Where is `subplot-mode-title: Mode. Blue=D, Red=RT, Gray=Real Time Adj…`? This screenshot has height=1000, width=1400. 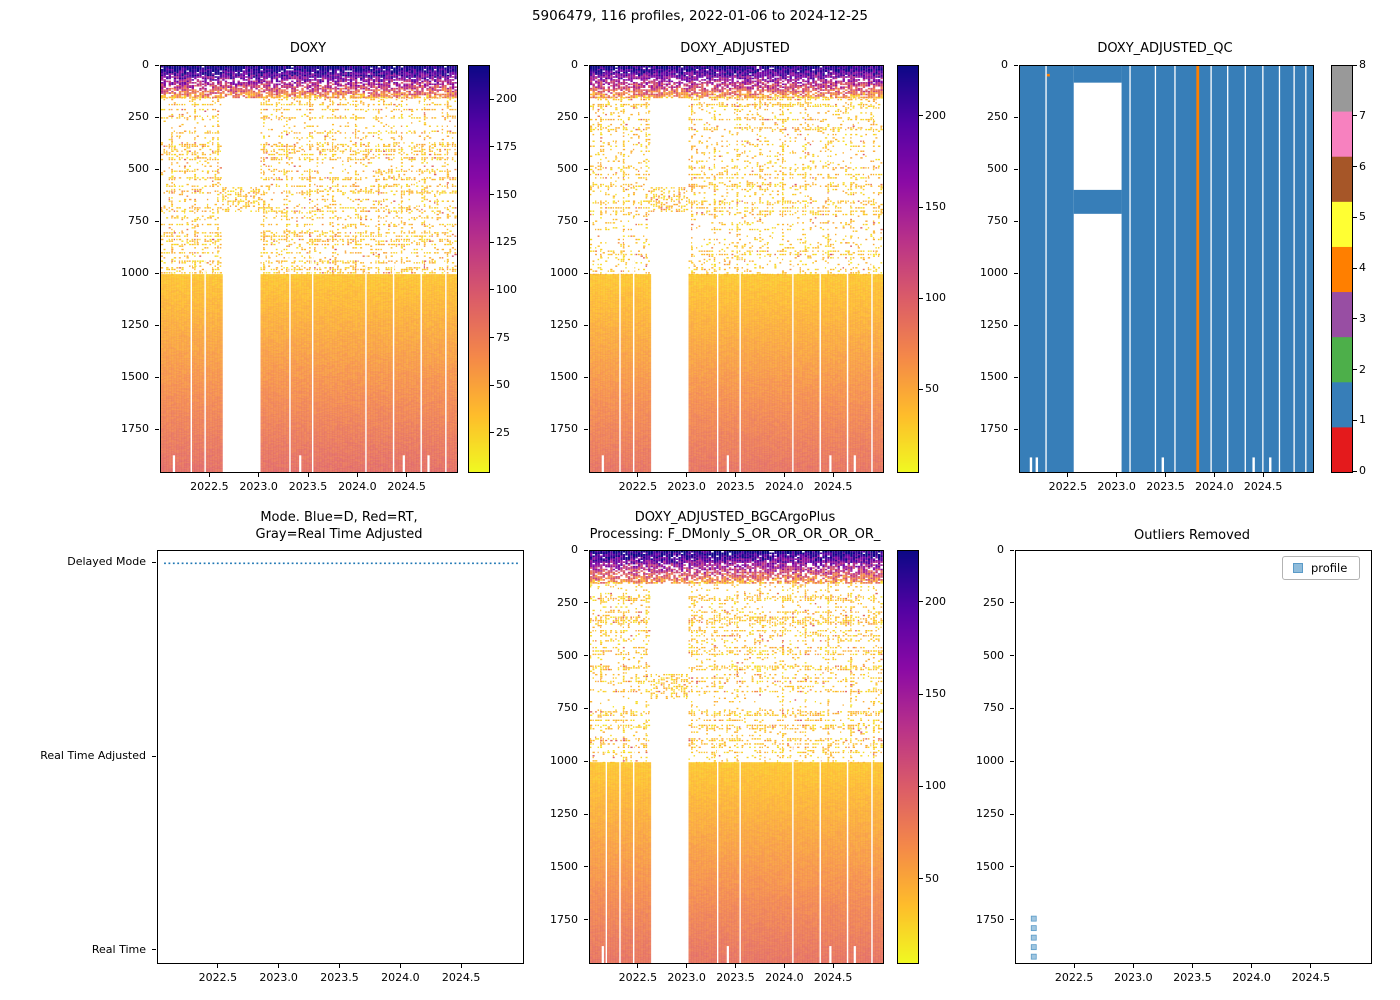 subplot-mode-title: Mode. Blue=D, Red=RT, Gray=Real Time Adj… is located at coordinates (339, 526).